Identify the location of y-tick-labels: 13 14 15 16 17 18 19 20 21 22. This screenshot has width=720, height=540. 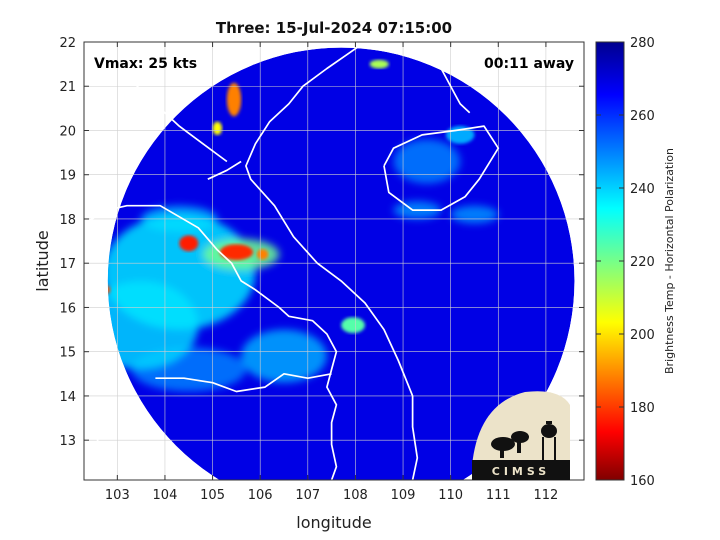
(67, 242).